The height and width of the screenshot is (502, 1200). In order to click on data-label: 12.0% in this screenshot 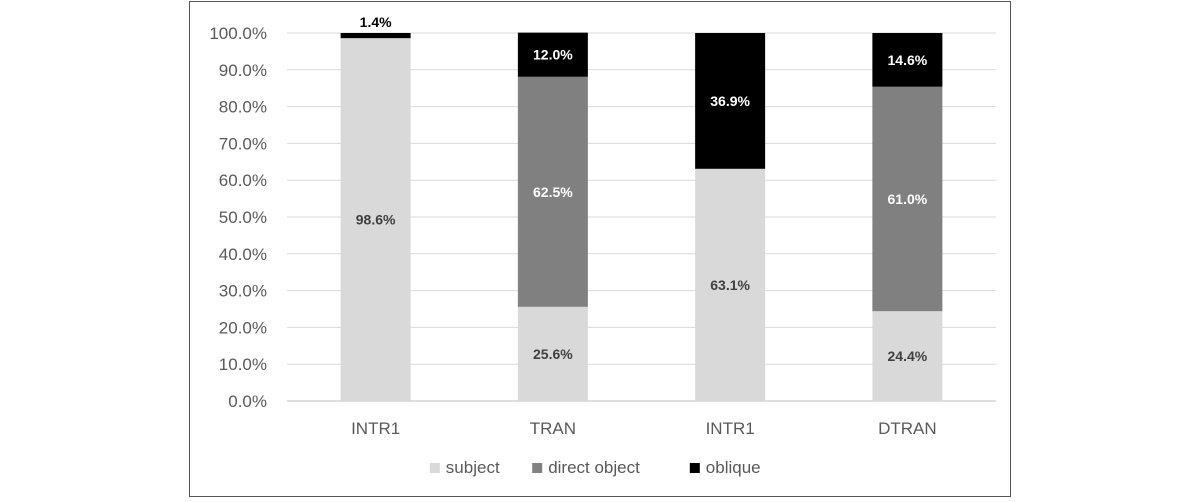, I will do `click(553, 55)`.